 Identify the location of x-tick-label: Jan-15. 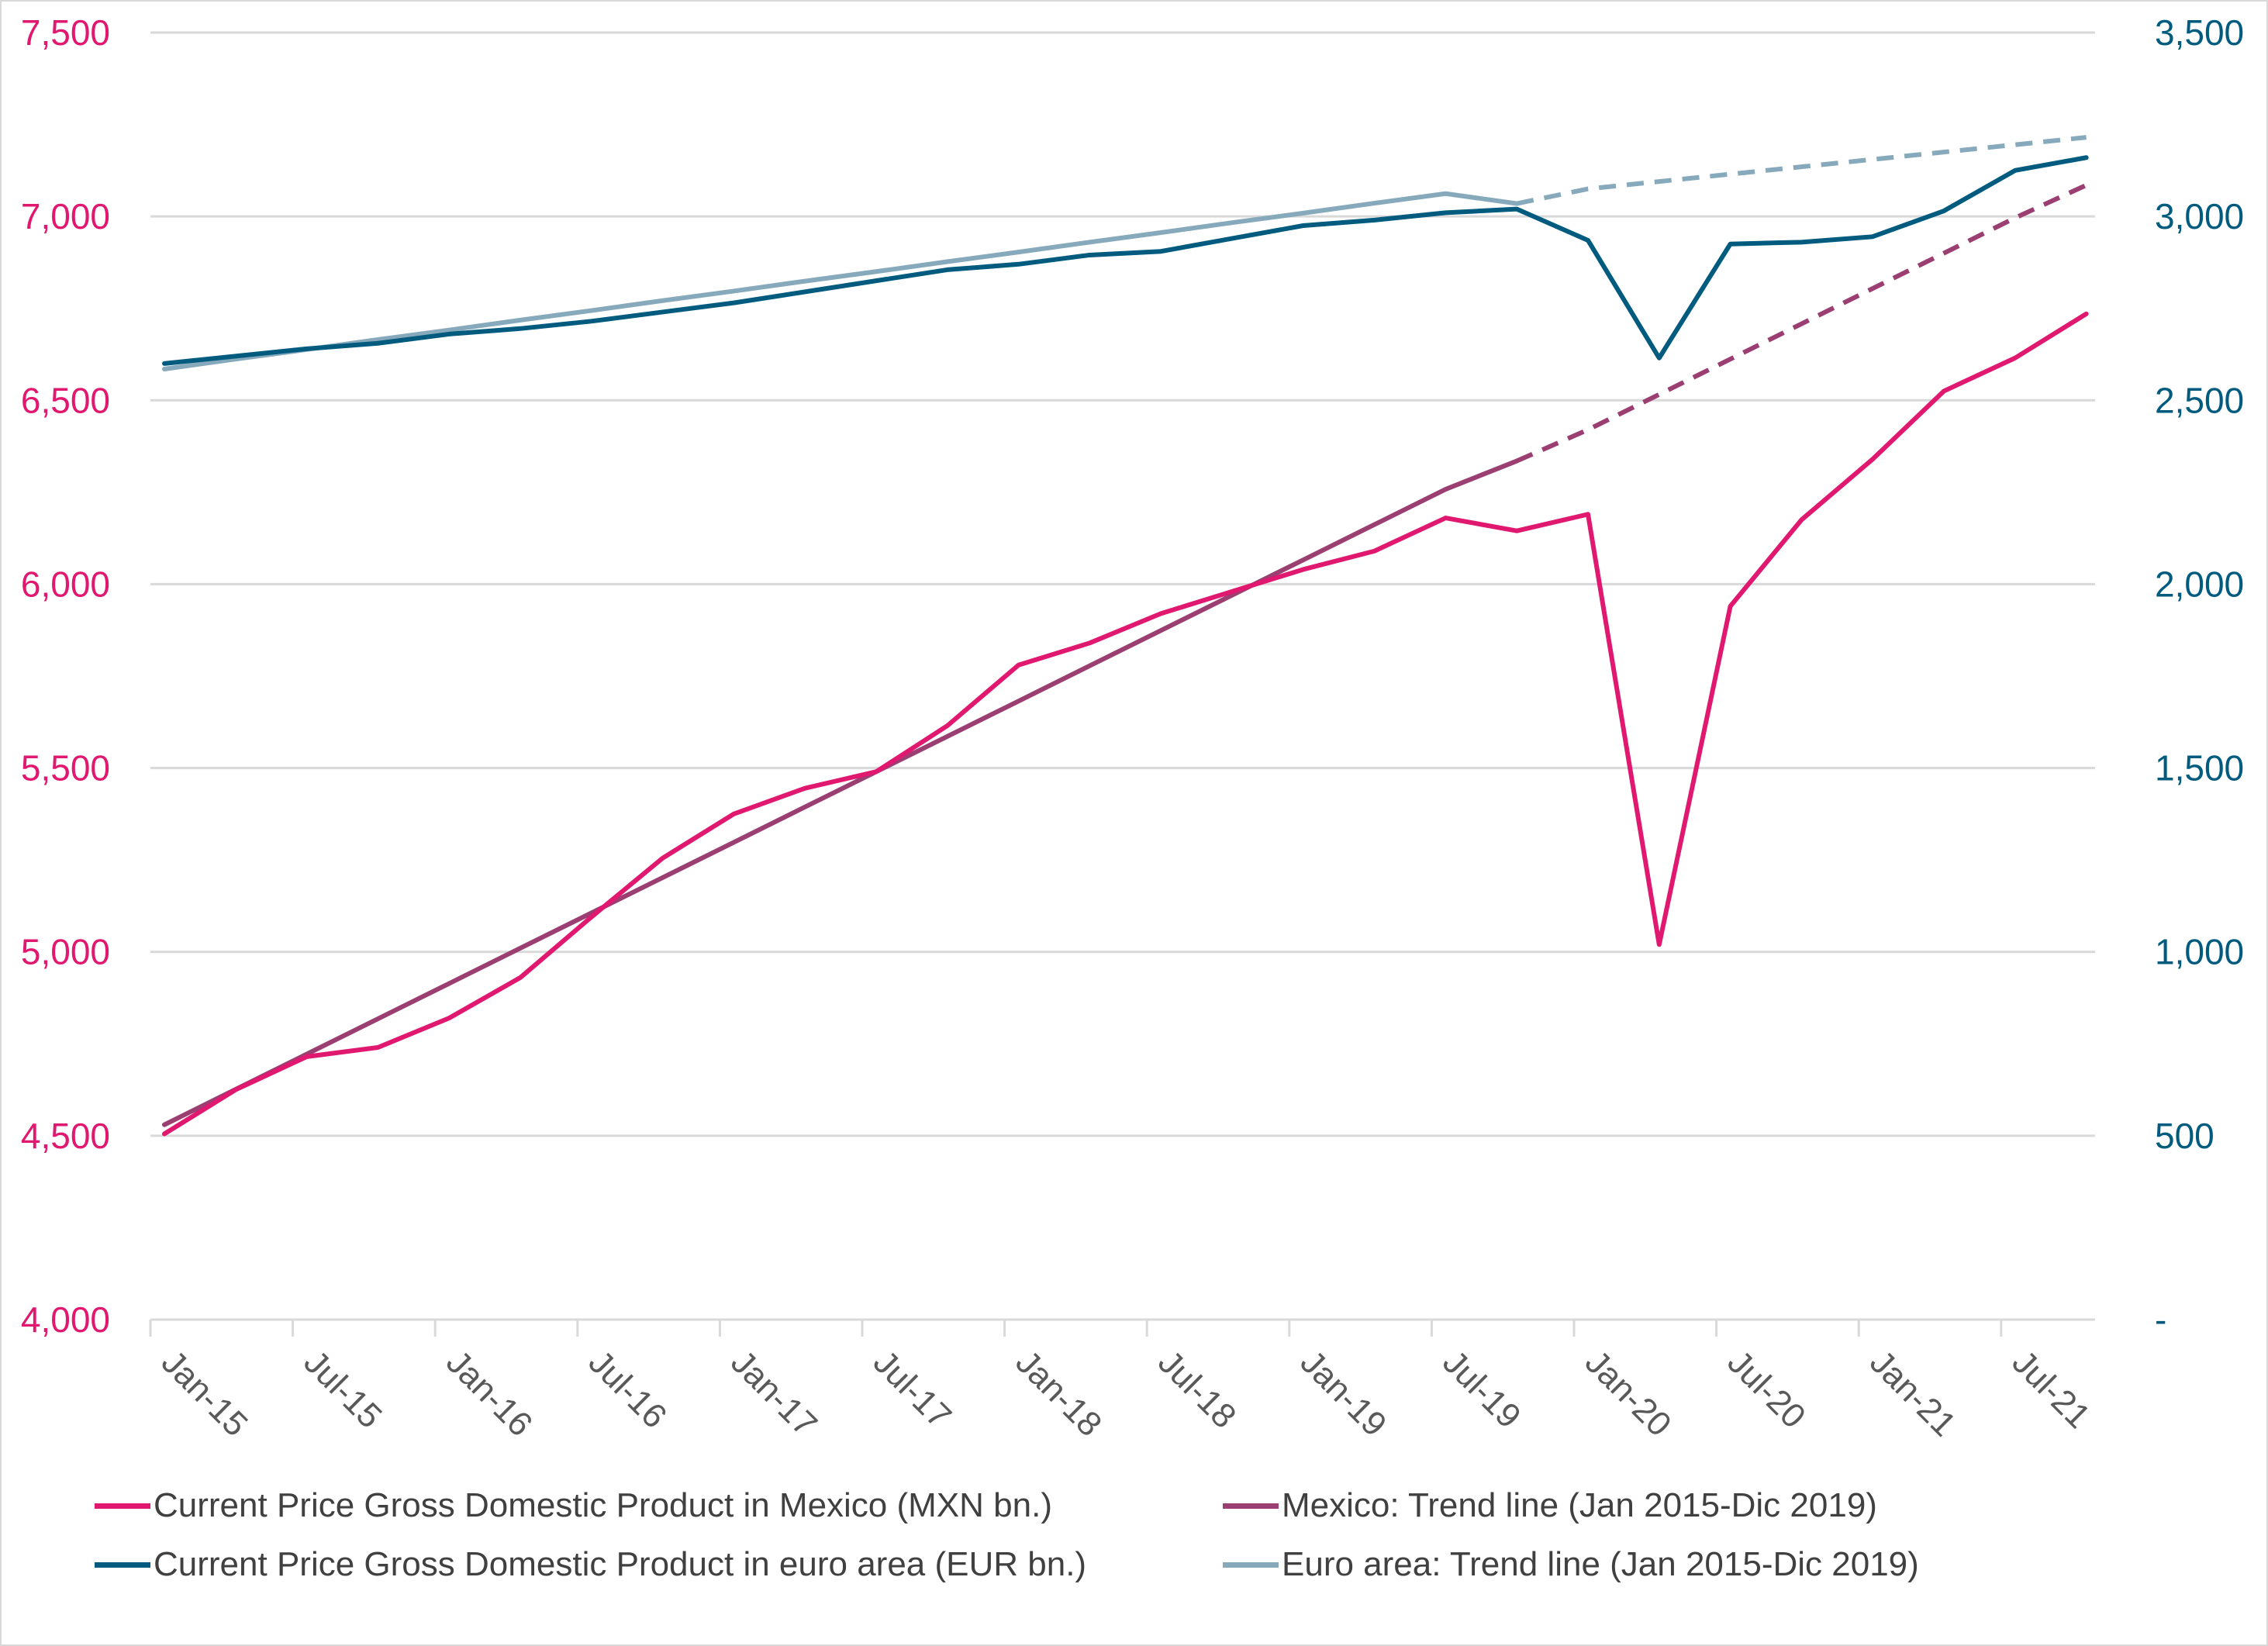
(204, 1393).